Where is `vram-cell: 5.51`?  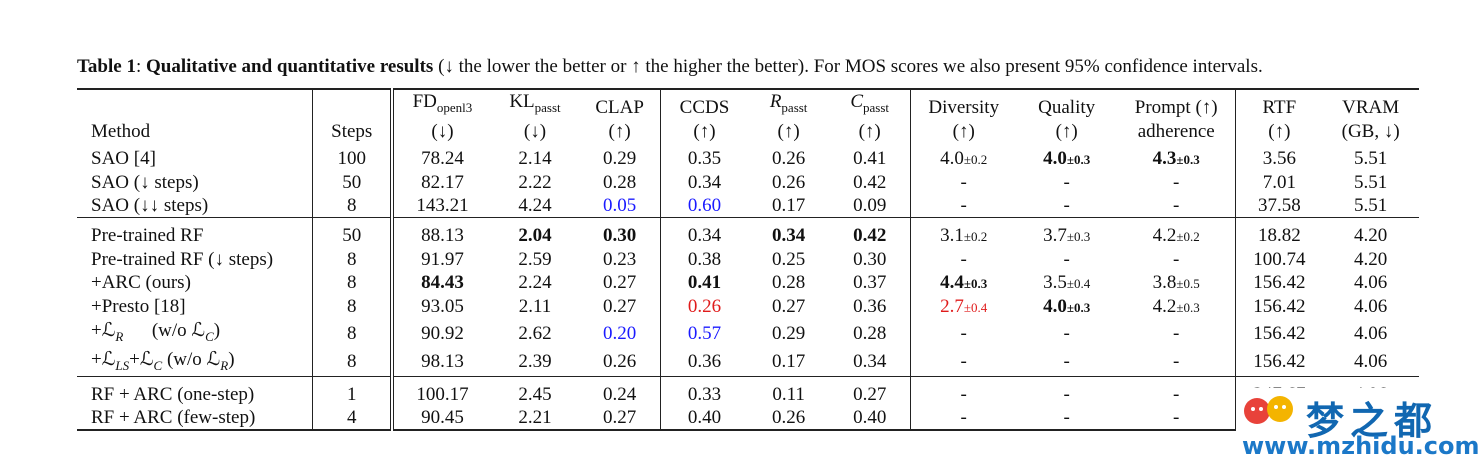
vram-cell: 5.51 is located at coordinates (1371, 205).